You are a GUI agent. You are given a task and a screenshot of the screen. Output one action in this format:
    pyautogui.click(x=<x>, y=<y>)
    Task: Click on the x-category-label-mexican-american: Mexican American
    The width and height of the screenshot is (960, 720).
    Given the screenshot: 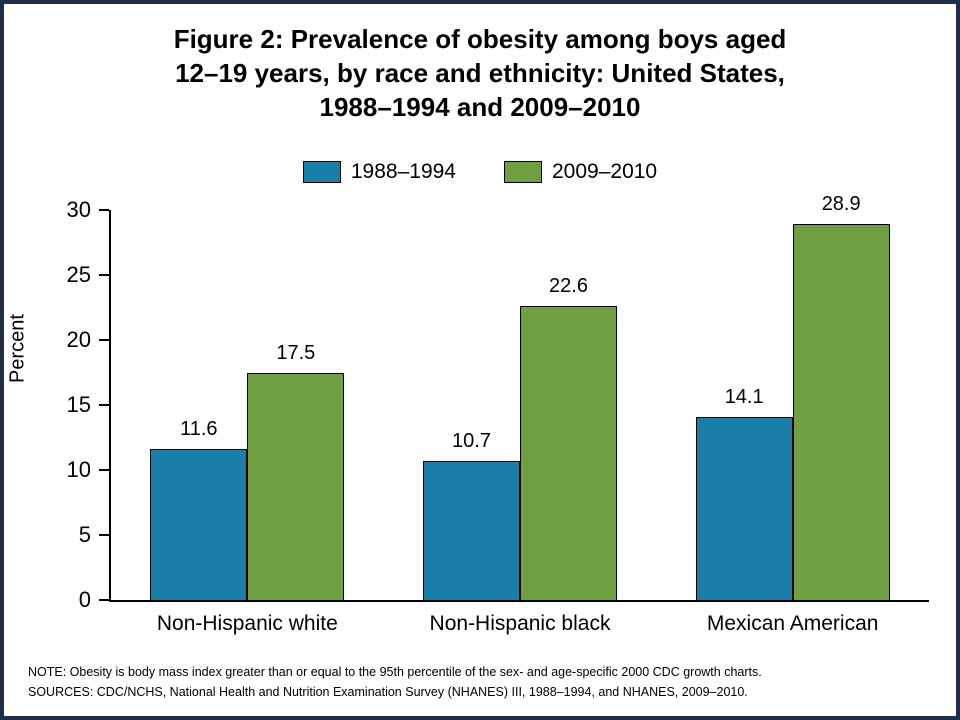 What is the action you would take?
    pyautogui.click(x=792, y=623)
    